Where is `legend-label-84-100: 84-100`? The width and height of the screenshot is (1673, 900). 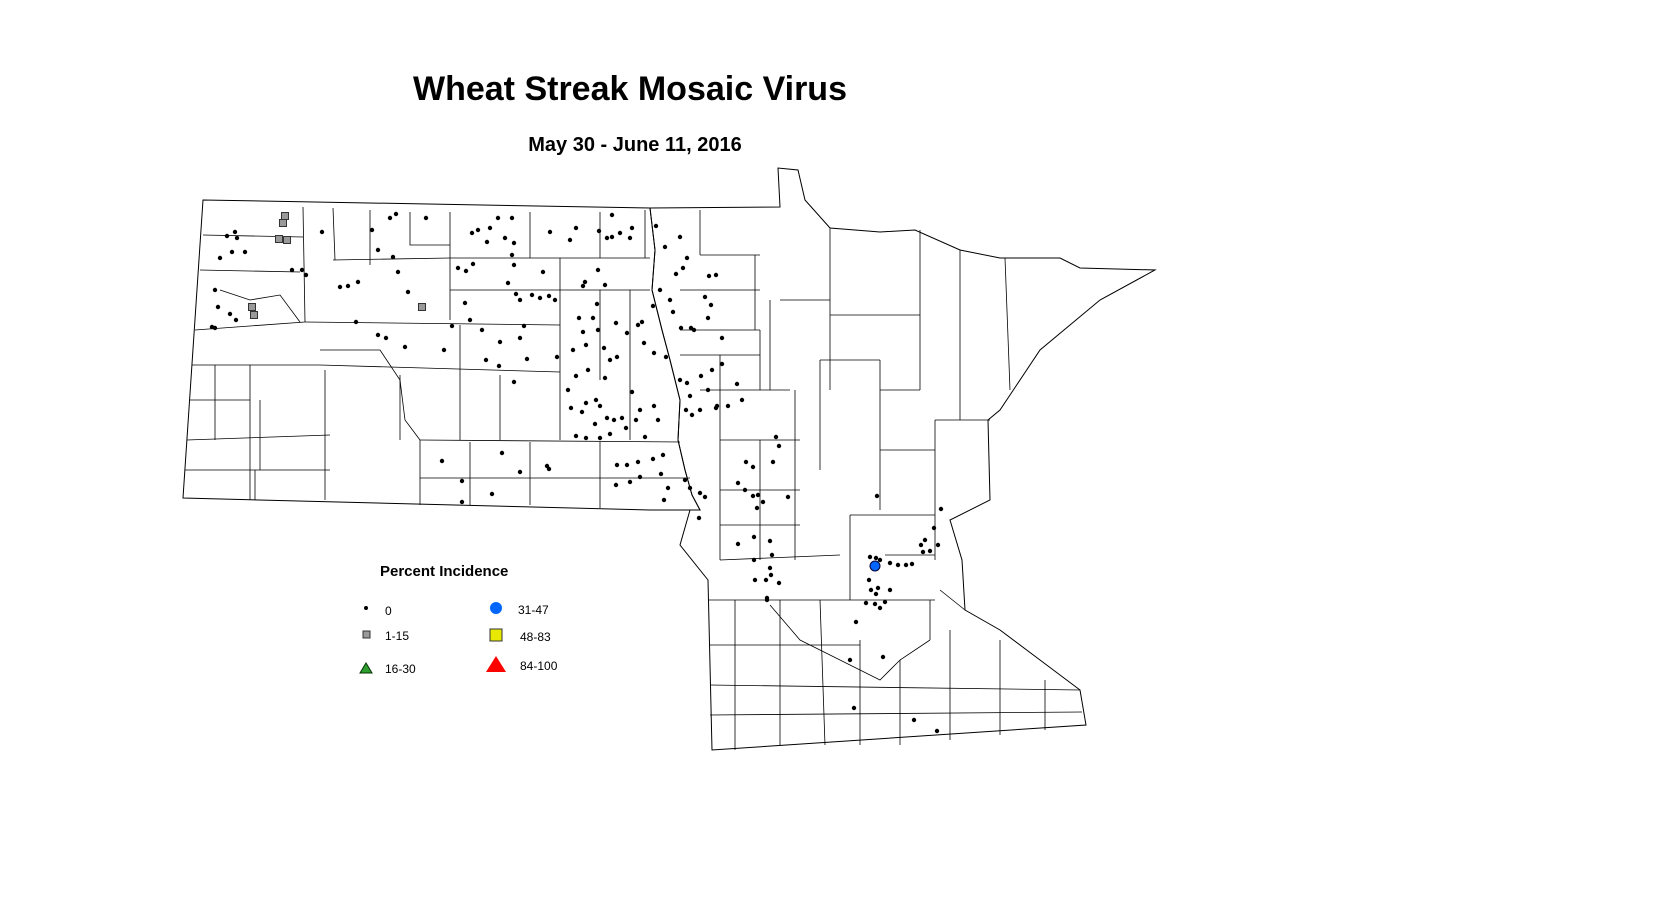
legend-label-84-100: 84-100 is located at coordinates (539, 666).